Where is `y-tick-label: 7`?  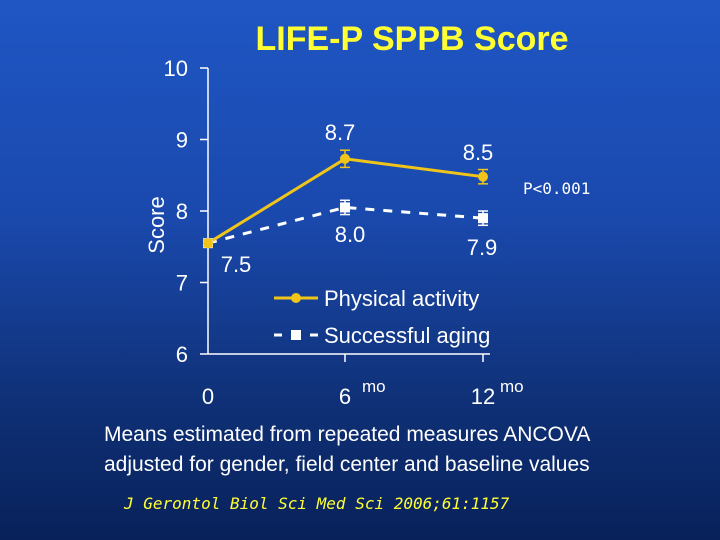
y-tick-label: 7 is located at coordinates (182, 283).